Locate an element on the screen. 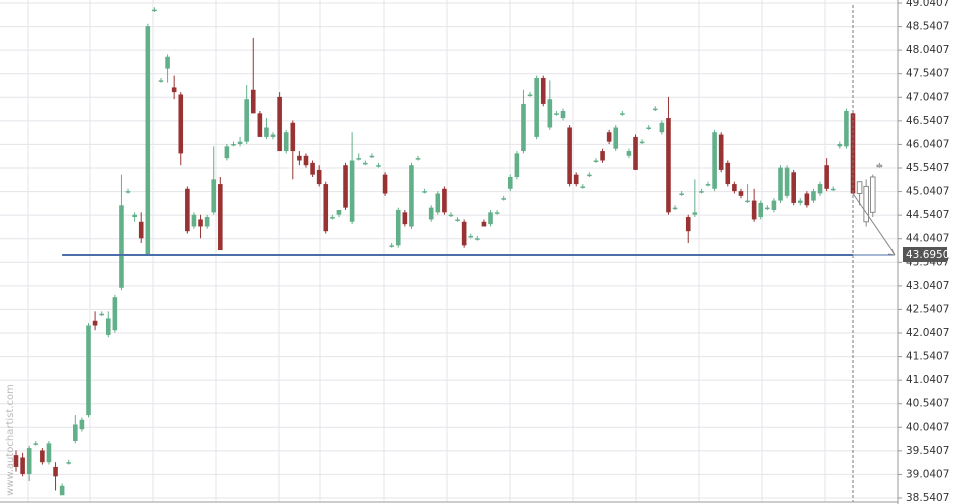 The width and height of the screenshot is (960, 504). y-tick-label: 44.5407 is located at coordinates (927, 215).